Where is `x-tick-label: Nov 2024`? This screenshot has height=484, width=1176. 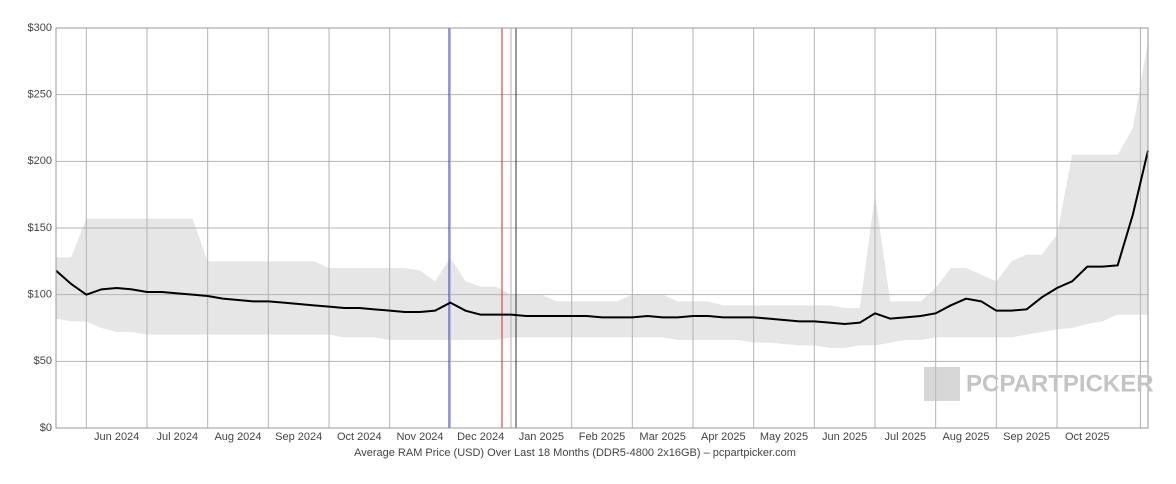 x-tick-label: Nov 2024 is located at coordinates (419, 437).